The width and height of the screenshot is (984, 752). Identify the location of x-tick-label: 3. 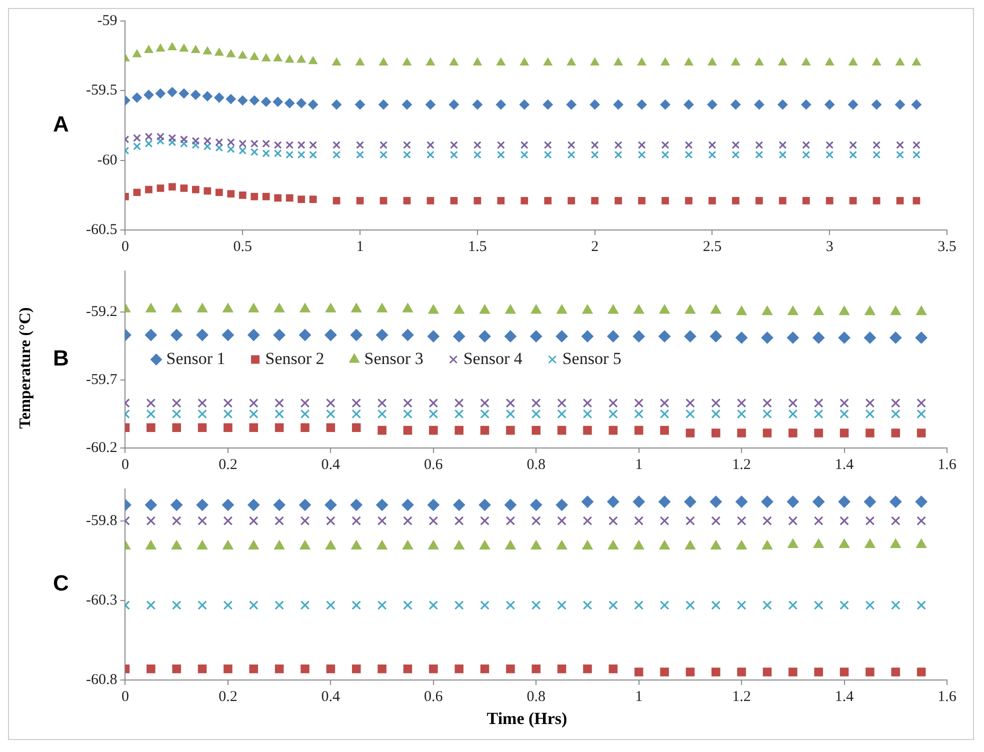
(830, 246).